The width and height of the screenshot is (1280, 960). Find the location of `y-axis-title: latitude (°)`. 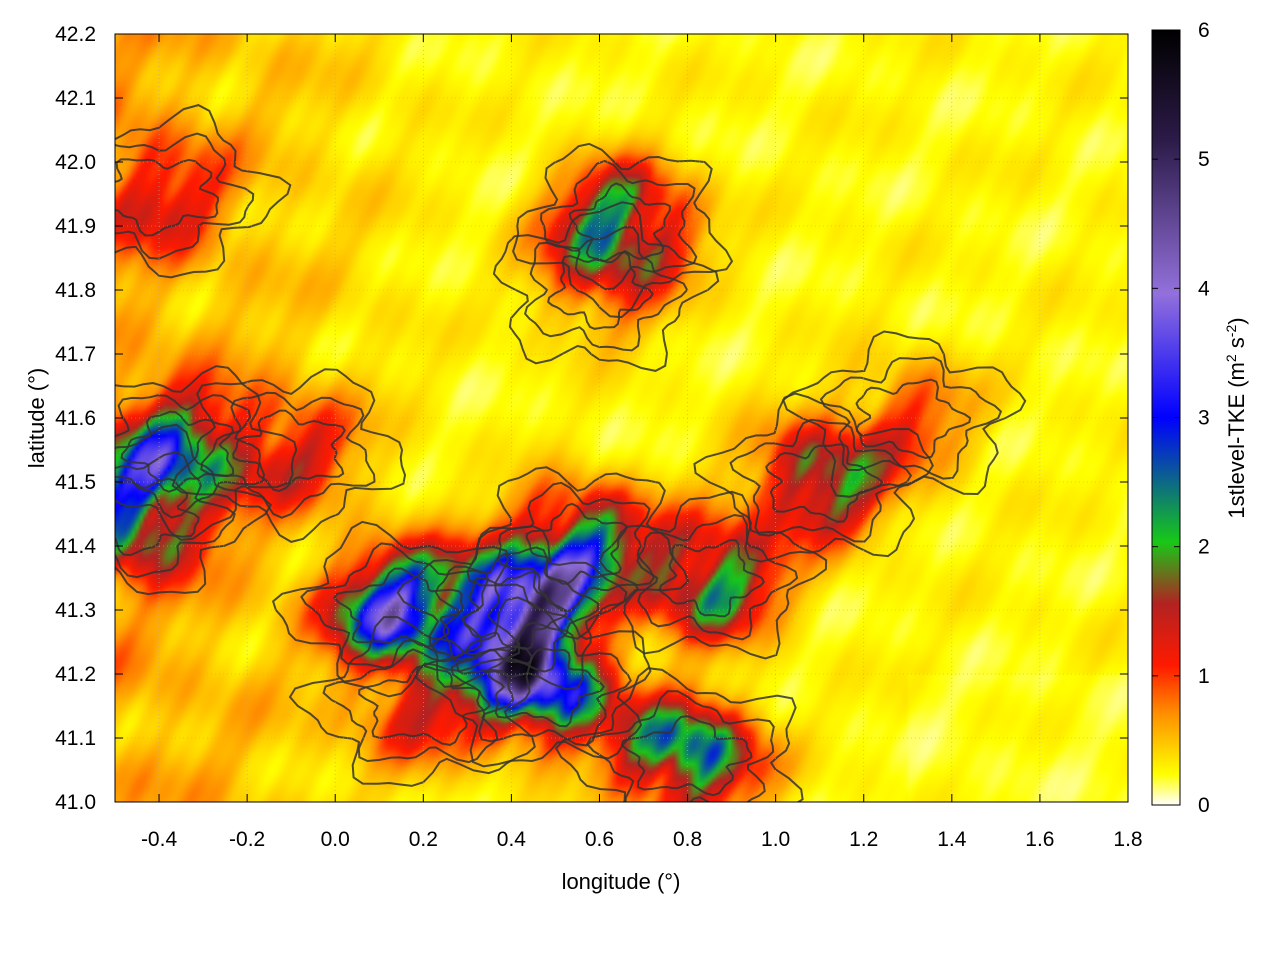

y-axis-title: latitude (°) is located at coordinates (36, 418).